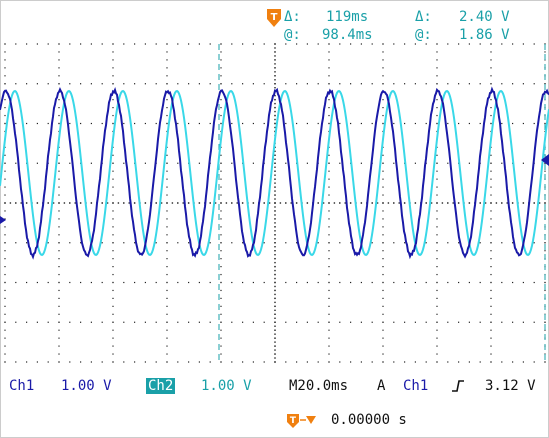 This screenshot has height=438, width=549. Describe the element at coordinates (545, 160) in the screenshot. I see `trigger-level-marker` at that location.